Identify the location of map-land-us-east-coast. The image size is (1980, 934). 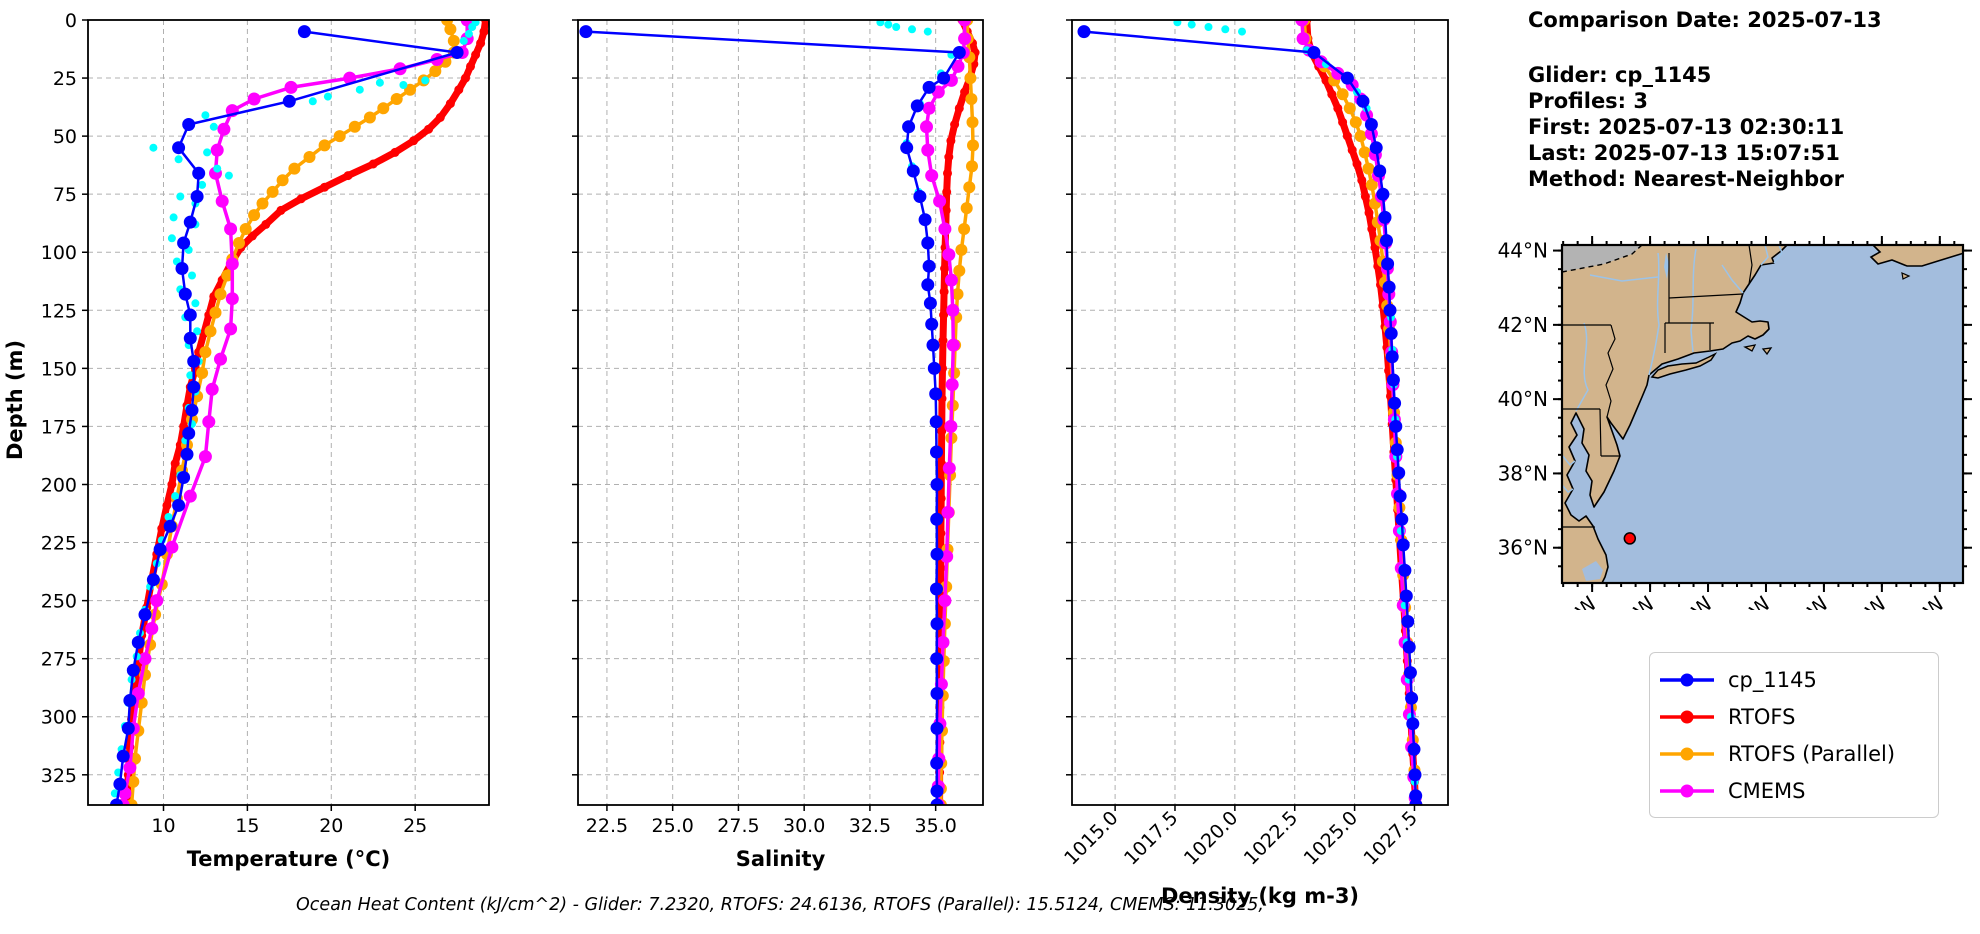
(1675, 414).